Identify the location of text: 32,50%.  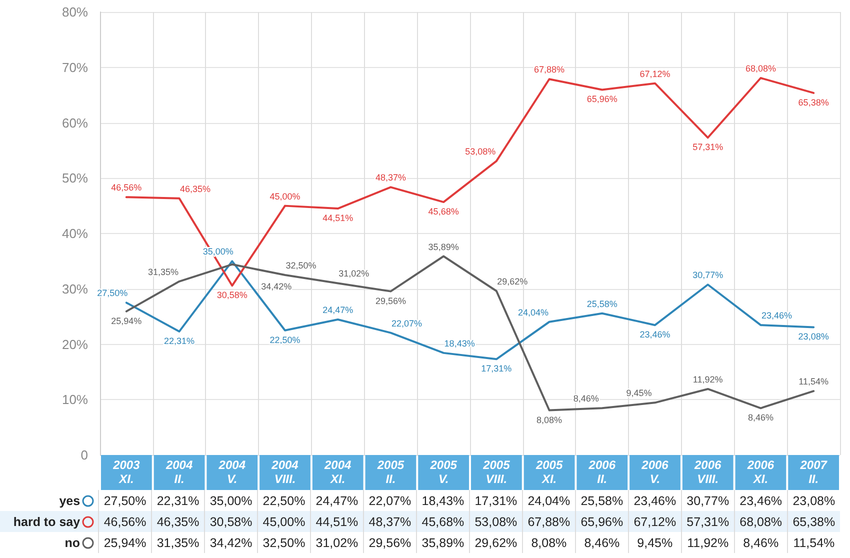
(301, 265).